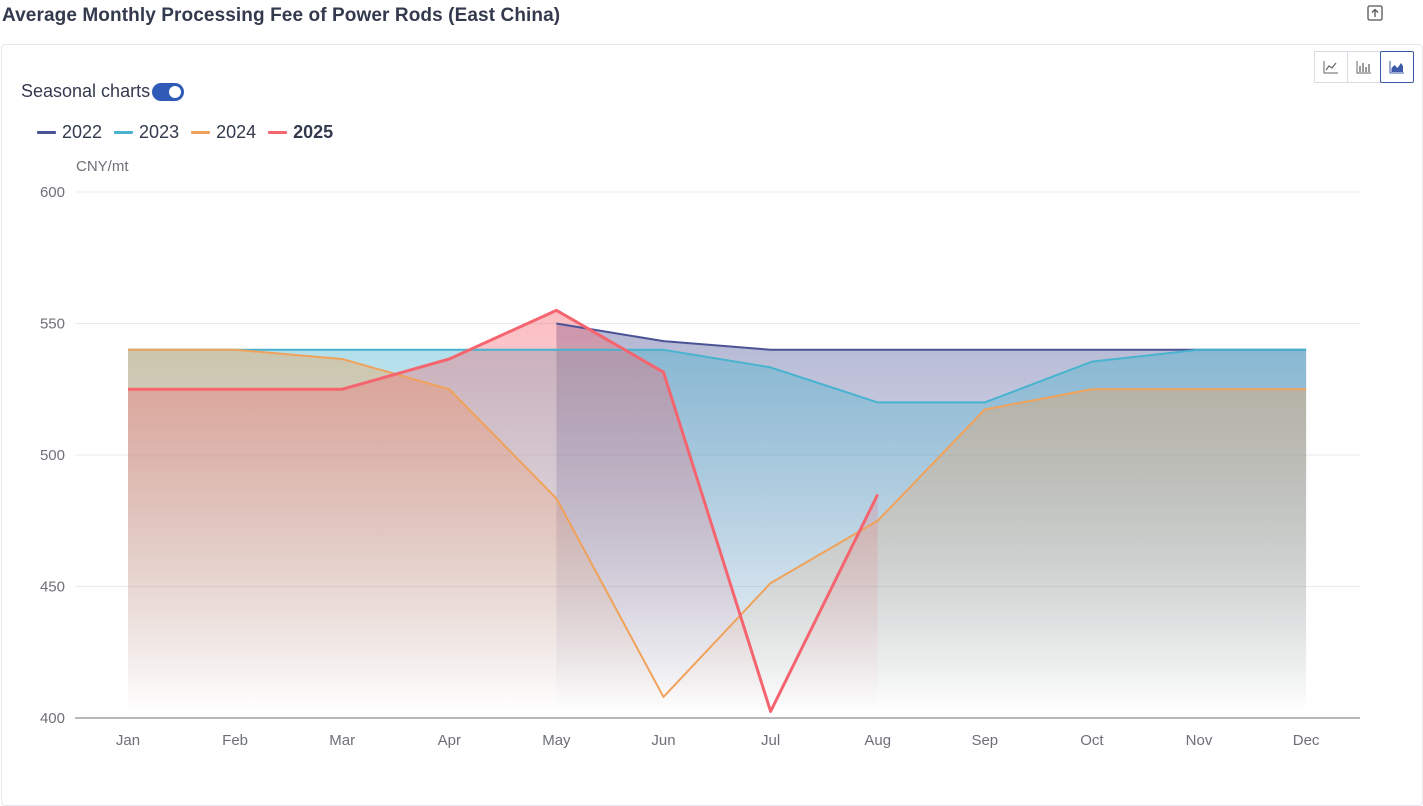  Describe the element at coordinates (1306, 740) in the screenshot. I see `x-tick-label: Dec` at that location.